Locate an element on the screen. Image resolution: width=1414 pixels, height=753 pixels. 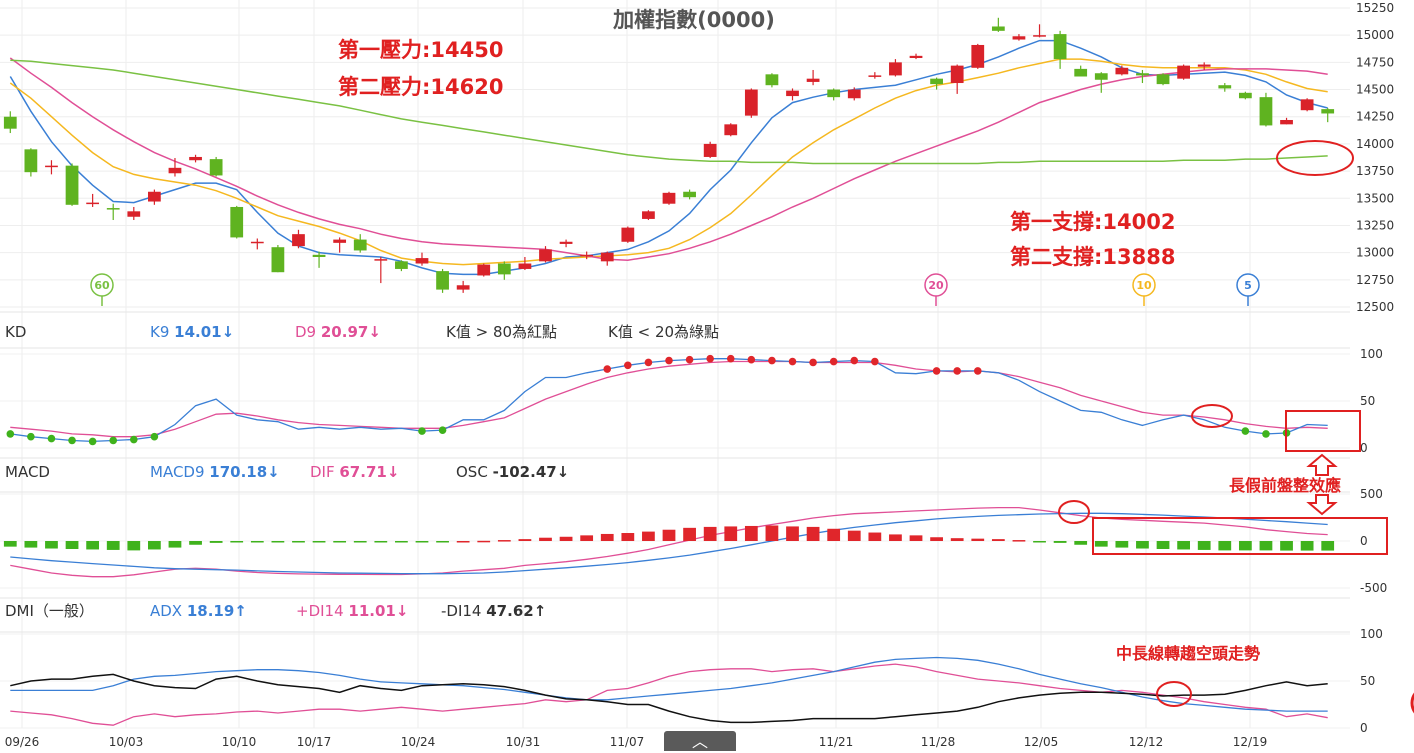
mdi-readout: -DI14 47.62↑ is located at coordinates (493, 611).